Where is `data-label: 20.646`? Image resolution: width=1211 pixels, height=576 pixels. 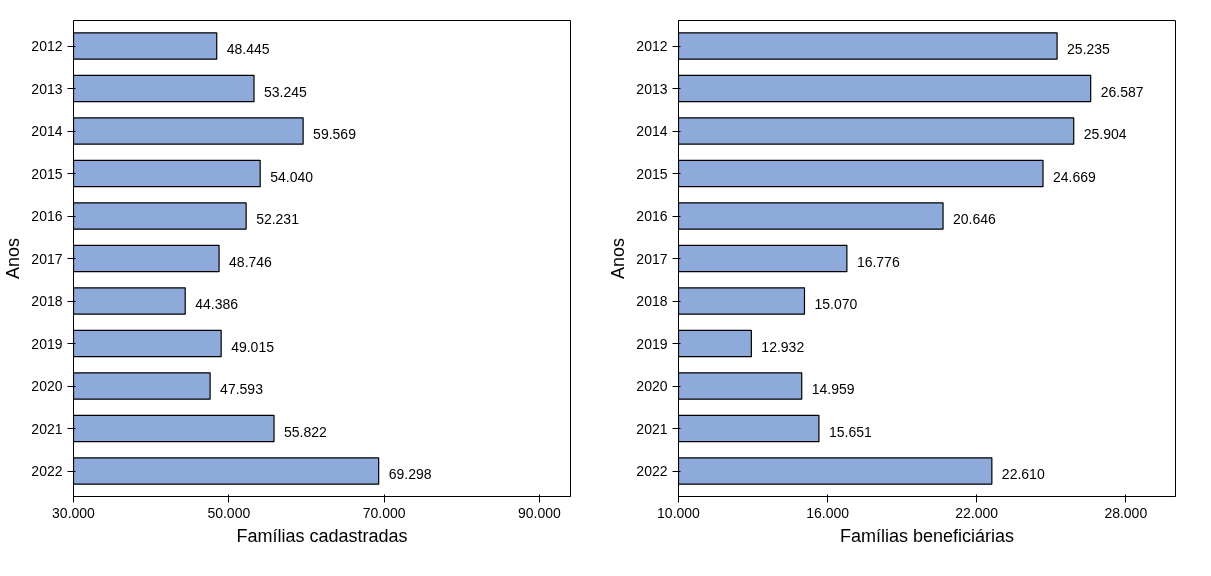 data-label: 20.646 is located at coordinates (975, 219).